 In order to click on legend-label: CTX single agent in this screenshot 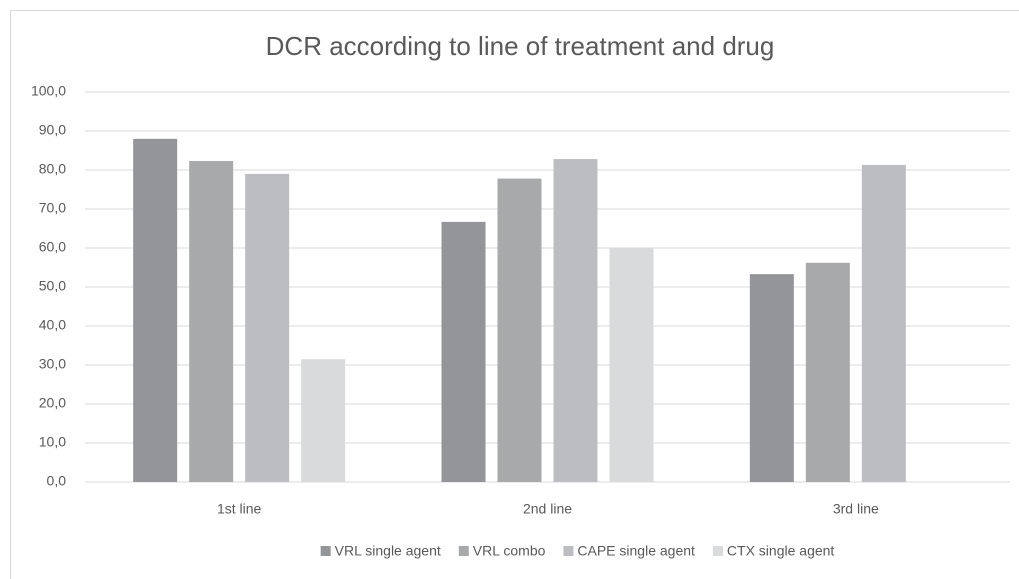, I will do `click(781, 551)`.